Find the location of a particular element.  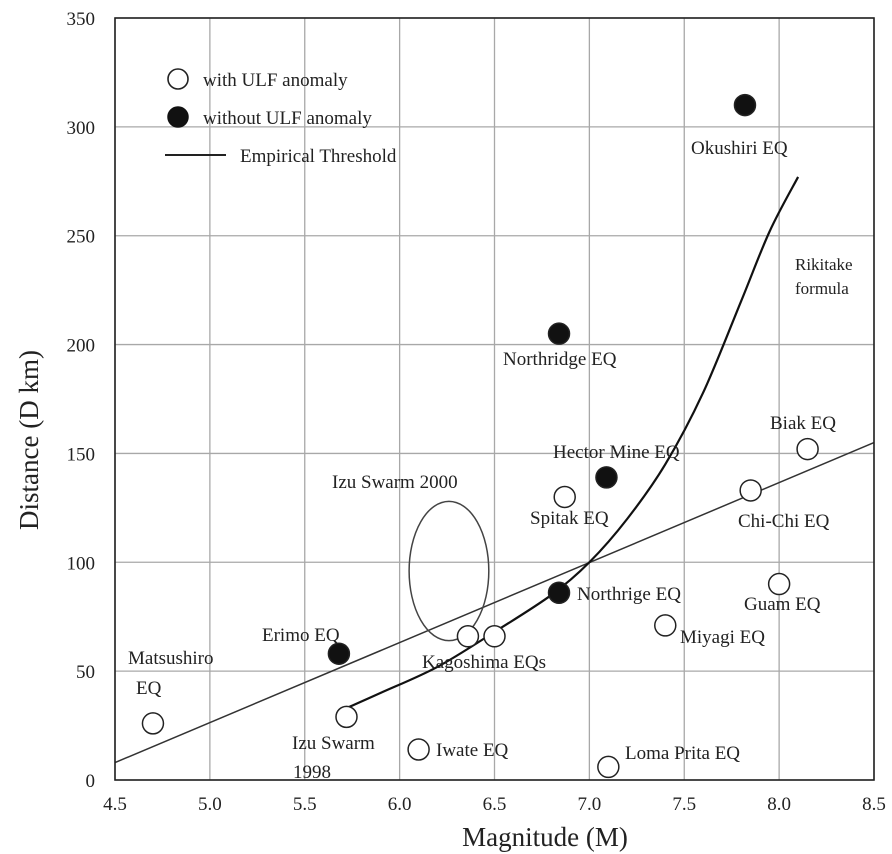

label-miyagi-eq: Miyagi EQ is located at coordinates (722, 637).